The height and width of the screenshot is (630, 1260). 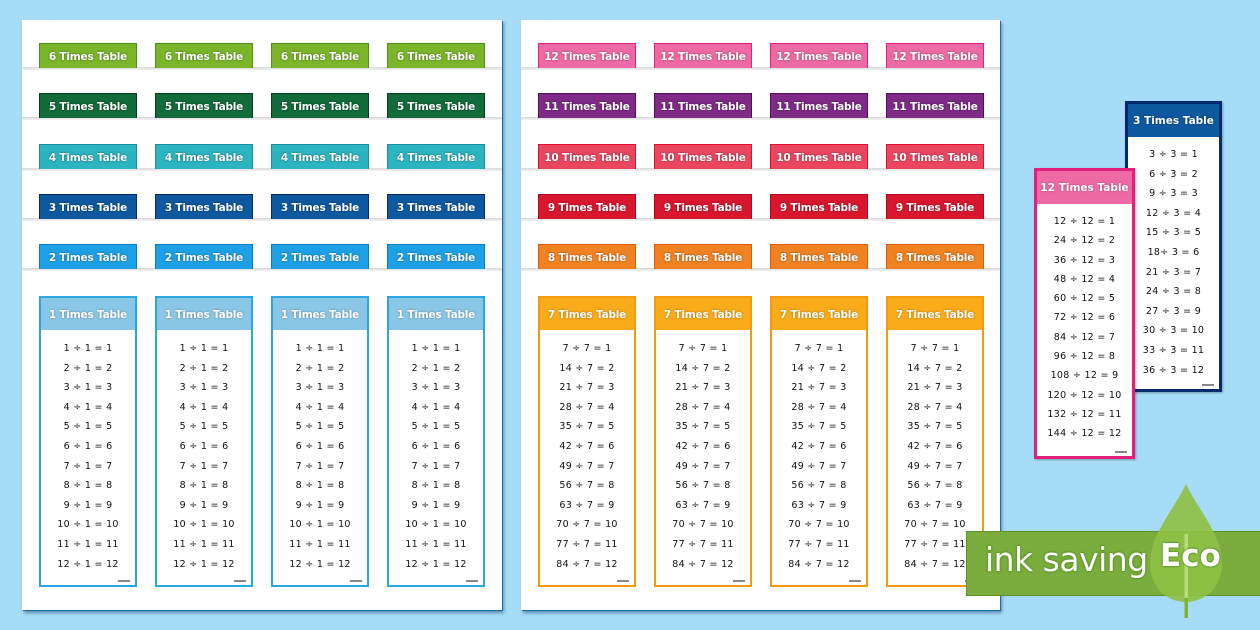 What do you see at coordinates (1173, 350) in the screenshot?
I see `division-fact: 33 ÷ 3 = 11` at bounding box center [1173, 350].